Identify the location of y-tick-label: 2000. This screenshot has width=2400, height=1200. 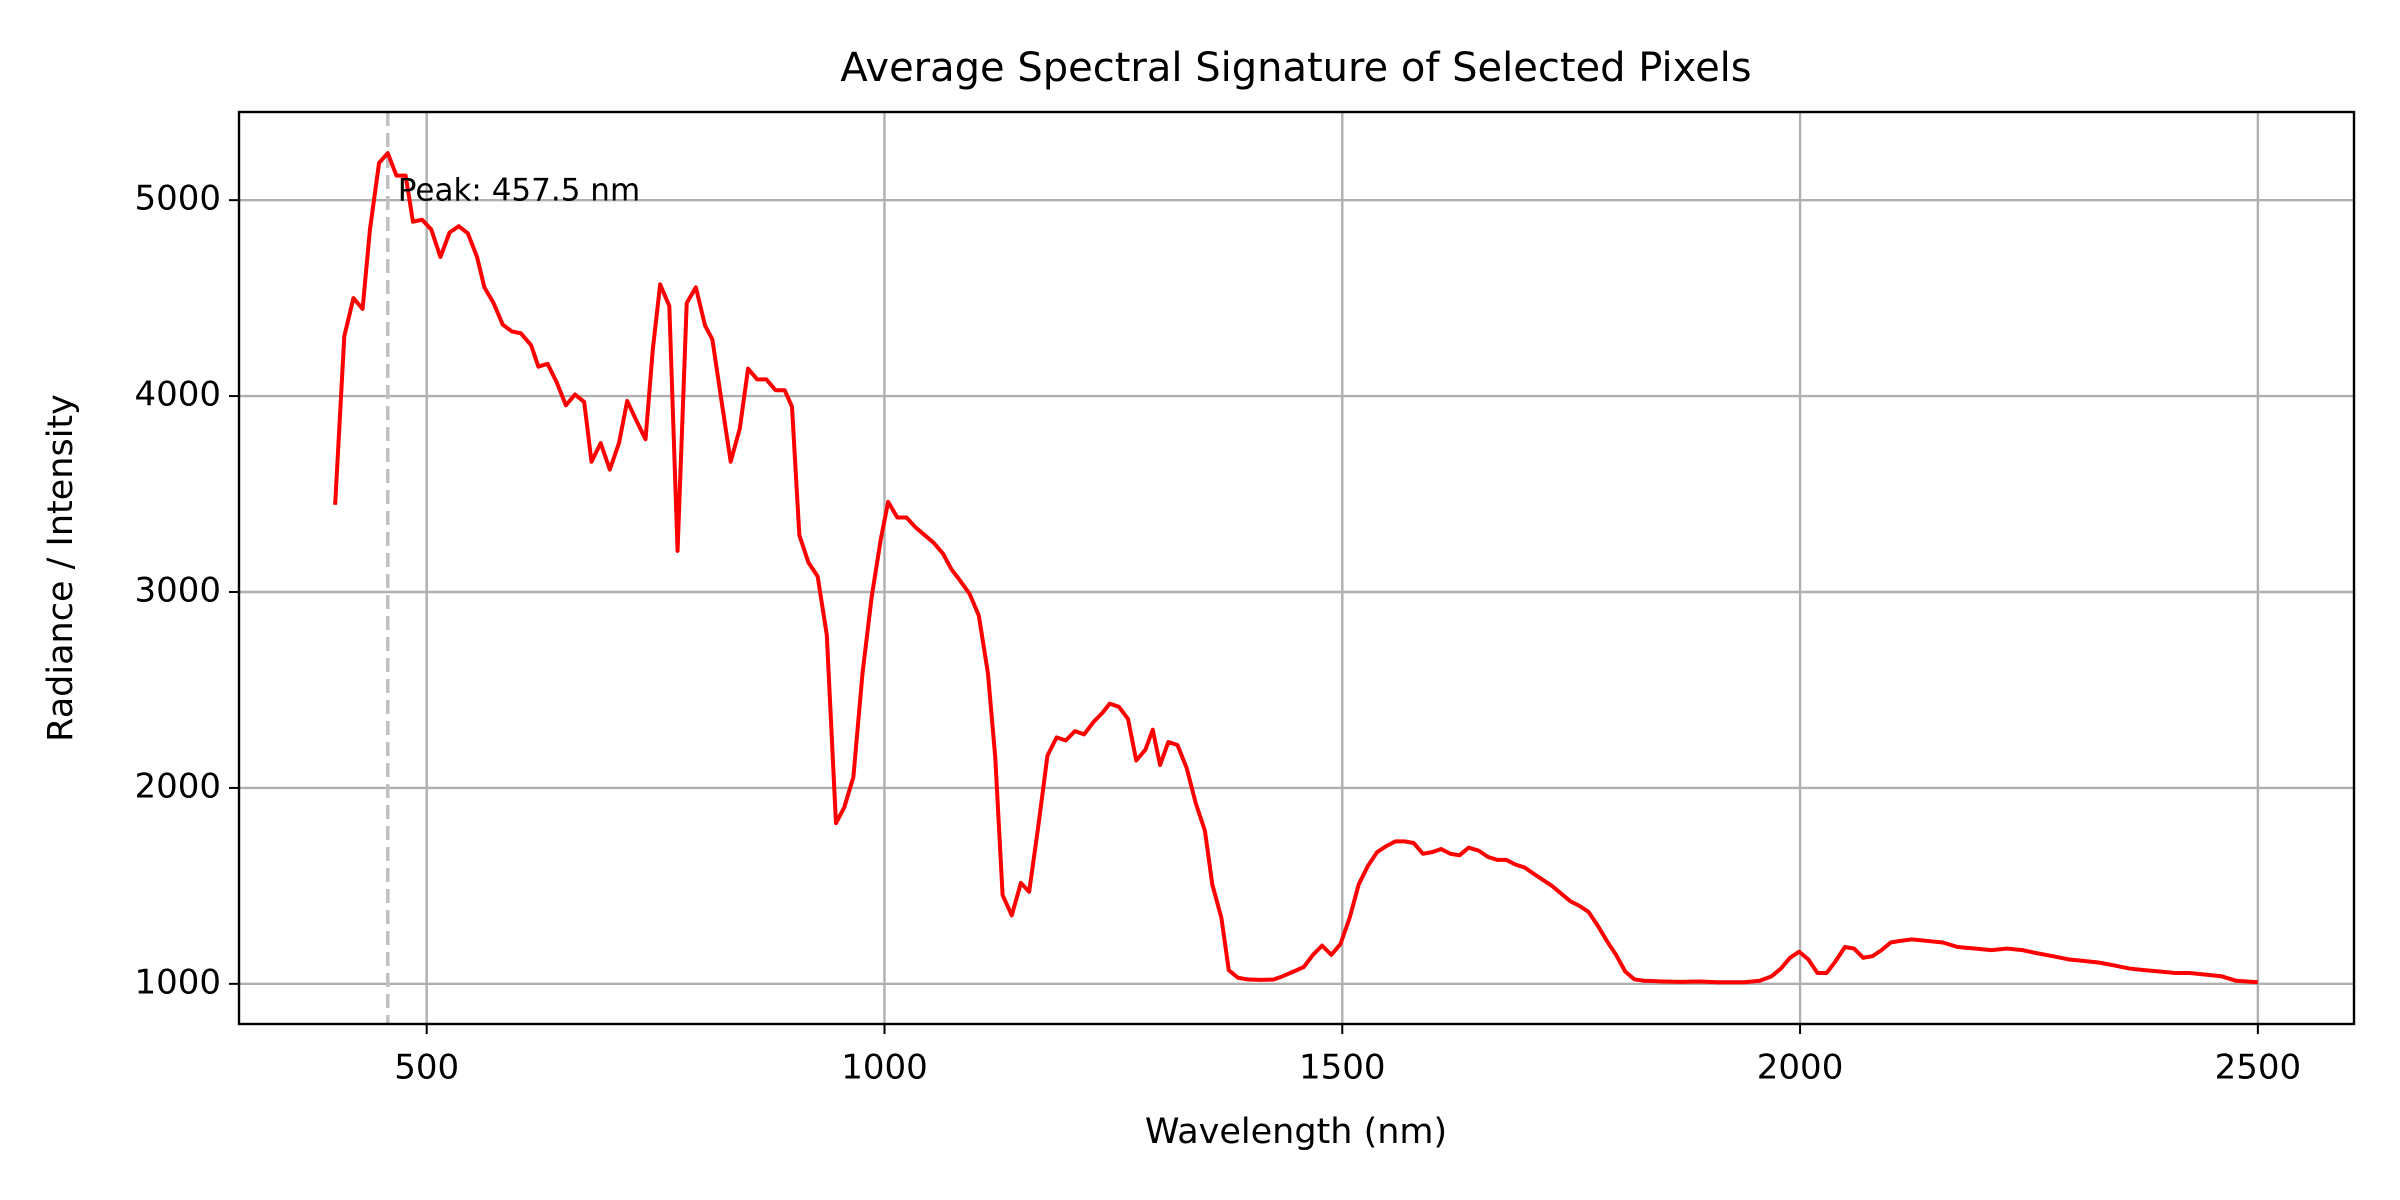
(177, 786).